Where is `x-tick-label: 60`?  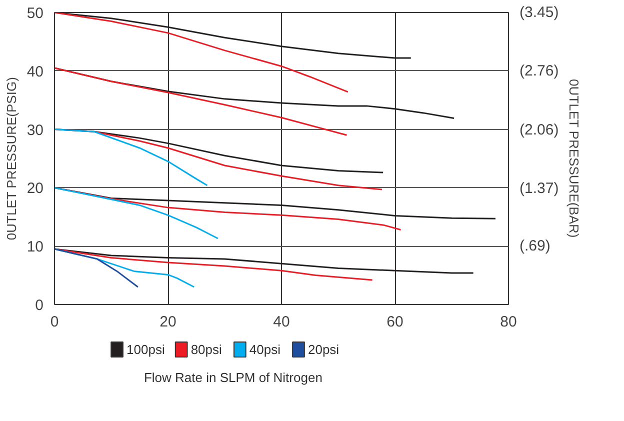 x-tick-label: 60 is located at coordinates (395, 322).